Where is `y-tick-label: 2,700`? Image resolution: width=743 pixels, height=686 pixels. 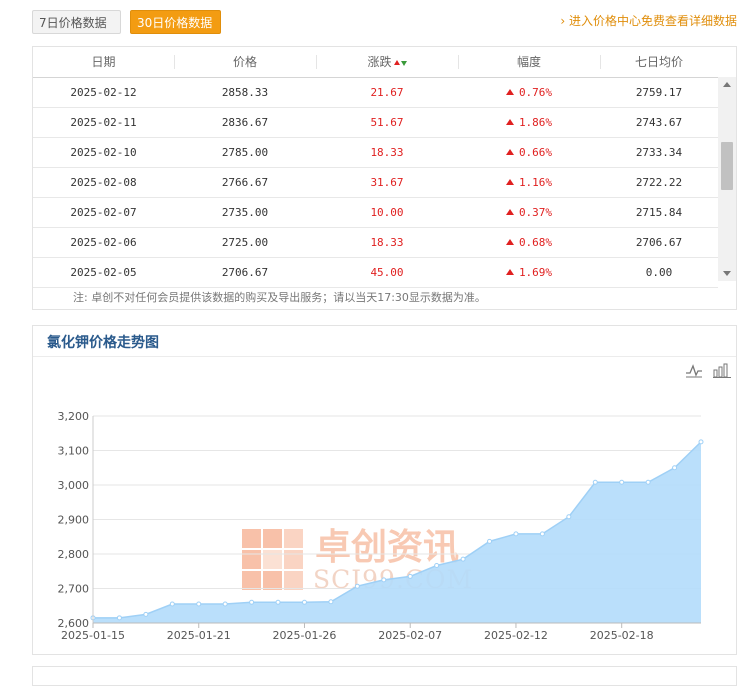
y-tick-label: 2,700 is located at coordinates (74, 589).